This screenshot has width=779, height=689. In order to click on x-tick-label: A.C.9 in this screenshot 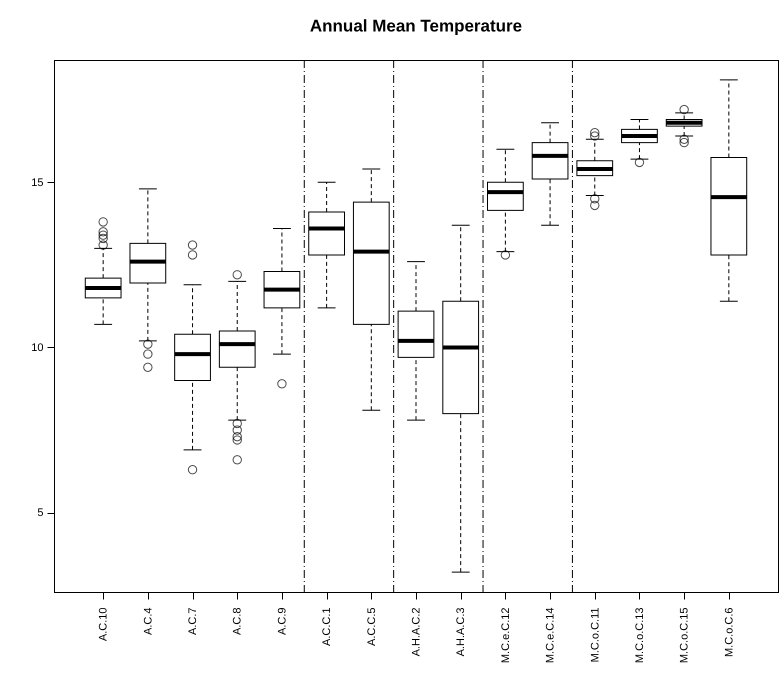, I will do `click(282, 622)`.